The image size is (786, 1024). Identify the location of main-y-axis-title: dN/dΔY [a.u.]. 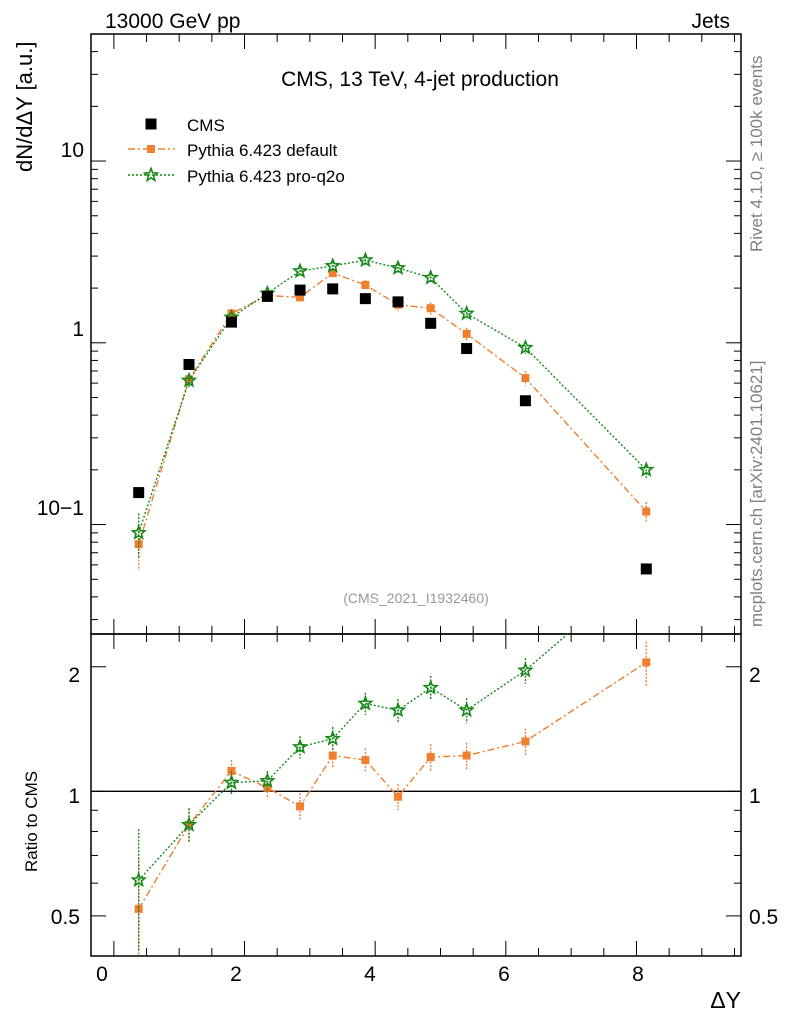
(24, 107).